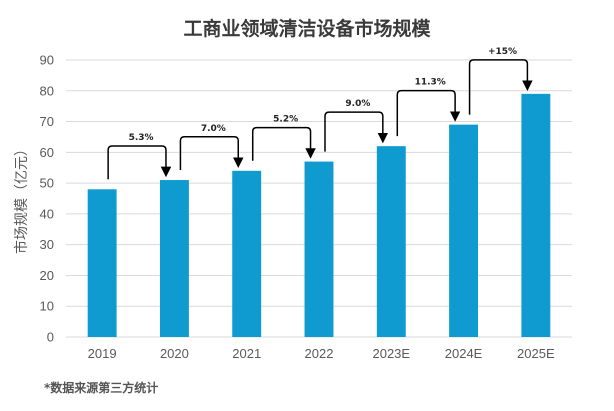 This screenshot has height=411, width=614. What do you see at coordinates (101, 388) in the screenshot?
I see `source-footnote: *数据来源第三方统计` at bounding box center [101, 388].